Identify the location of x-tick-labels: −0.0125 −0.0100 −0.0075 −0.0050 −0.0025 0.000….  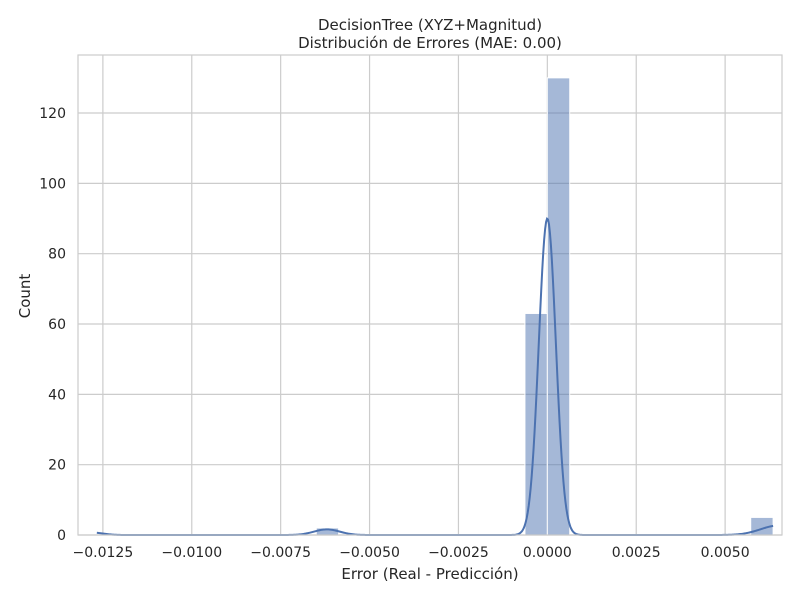
(411, 553).